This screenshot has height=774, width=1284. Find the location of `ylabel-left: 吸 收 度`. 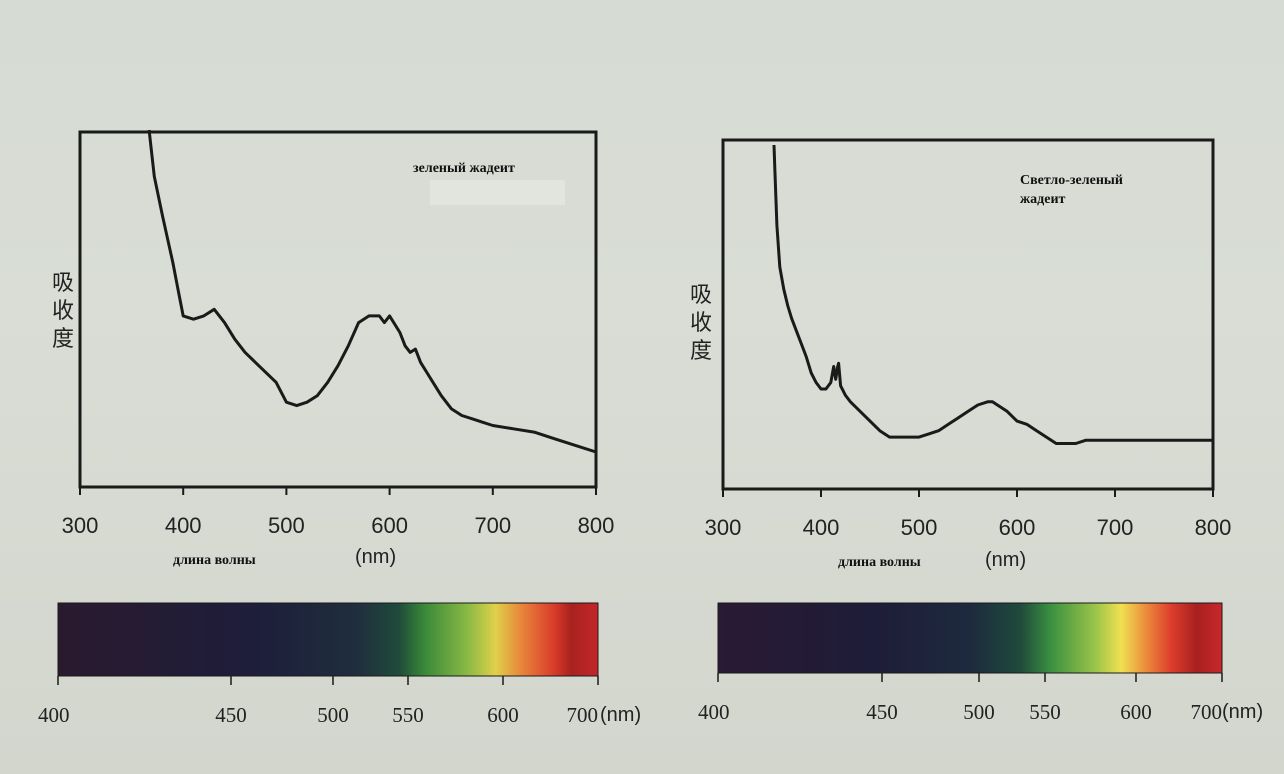

ylabel-left: 吸 收 度 is located at coordinates (66, 311).